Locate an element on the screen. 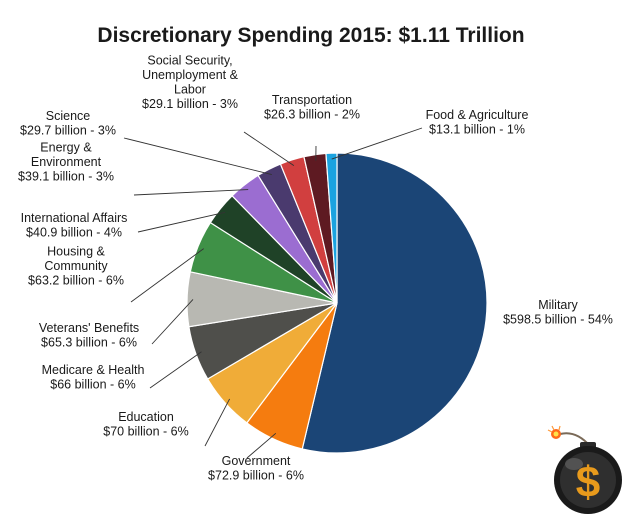  slice-label: Medicare & Health $66 billion - 6% is located at coordinates (93, 377).